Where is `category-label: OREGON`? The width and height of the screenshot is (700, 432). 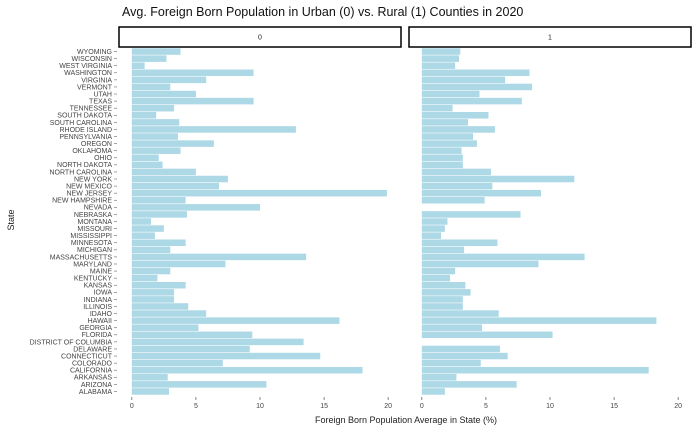
category-label: OREGON is located at coordinates (96, 144).